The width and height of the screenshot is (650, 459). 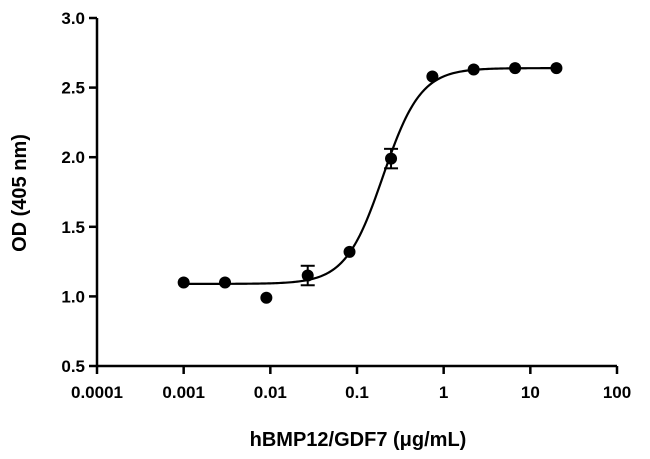 What do you see at coordinates (443, 392) in the screenshot?
I see `x-tick-label: 1` at bounding box center [443, 392].